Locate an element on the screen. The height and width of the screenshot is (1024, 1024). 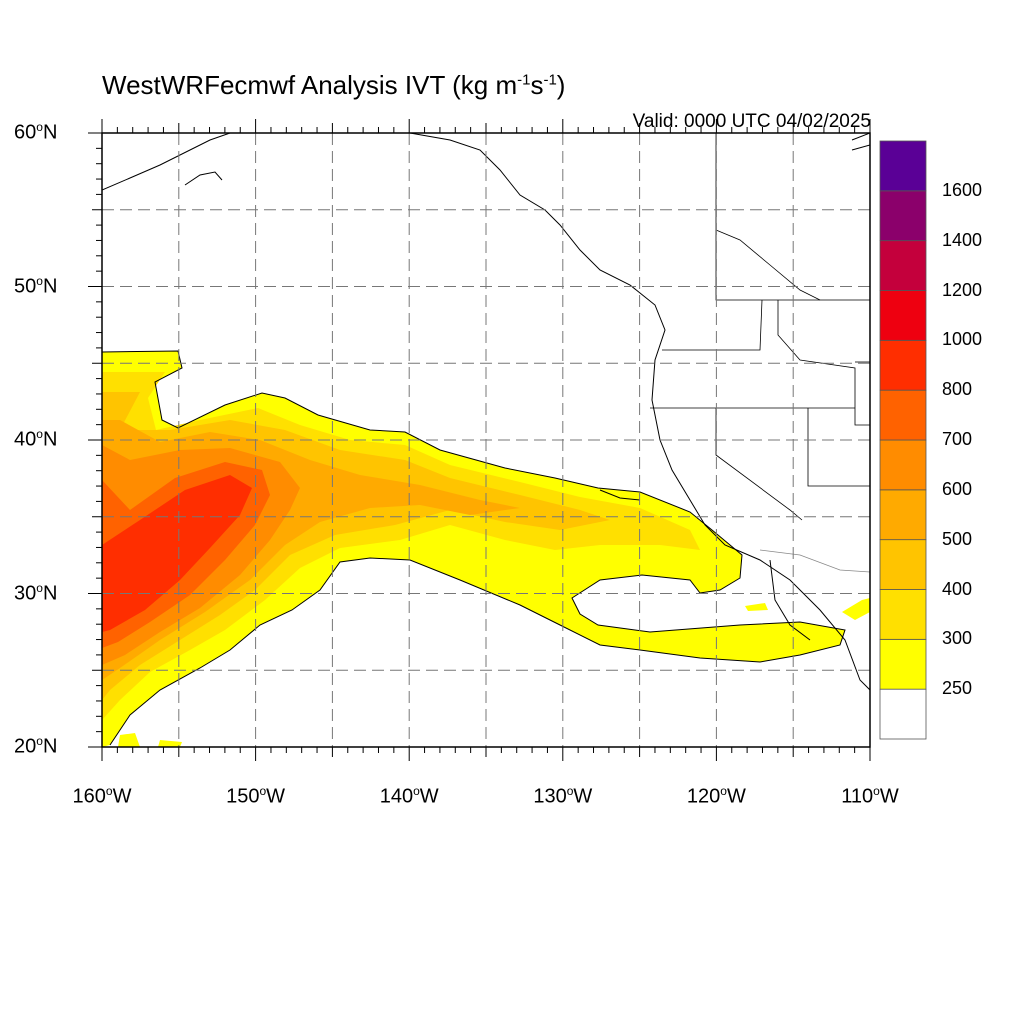
lat-label: 60oN is located at coordinates (36, 132).